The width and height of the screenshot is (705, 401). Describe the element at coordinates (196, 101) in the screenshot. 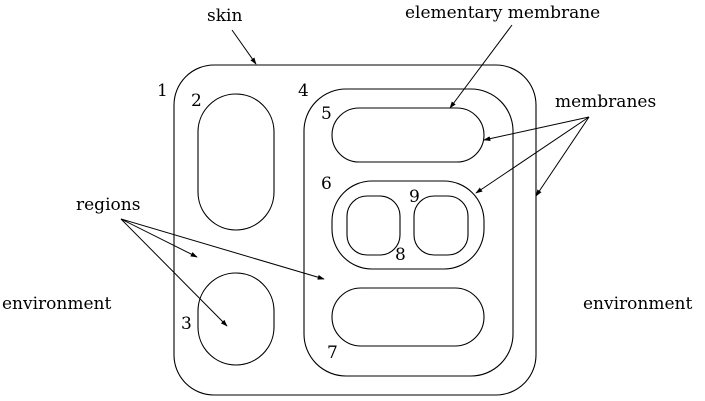

I see `membrane-number-2: 2` at that location.